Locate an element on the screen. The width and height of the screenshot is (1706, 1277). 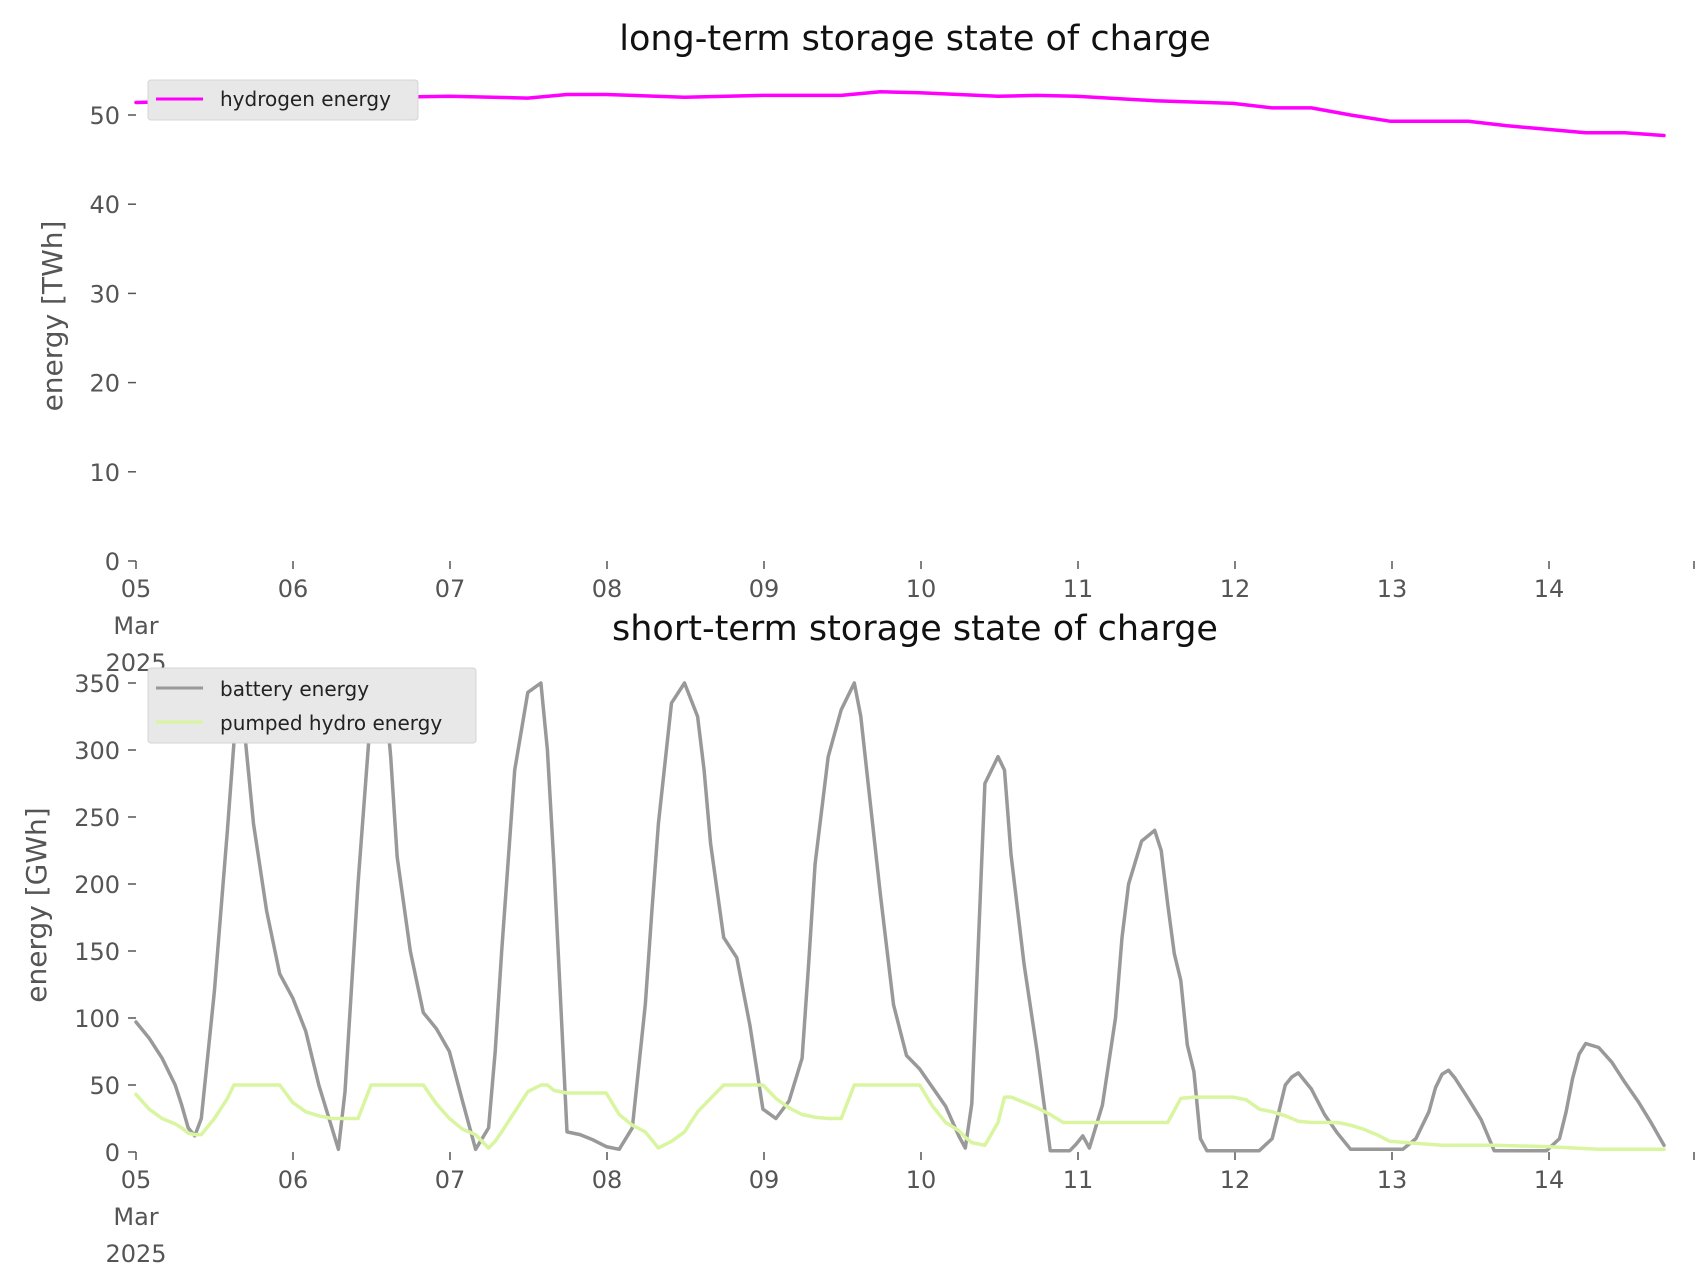
long-term-y-axis-label: energy [TWh] is located at coordinates (52, 316).